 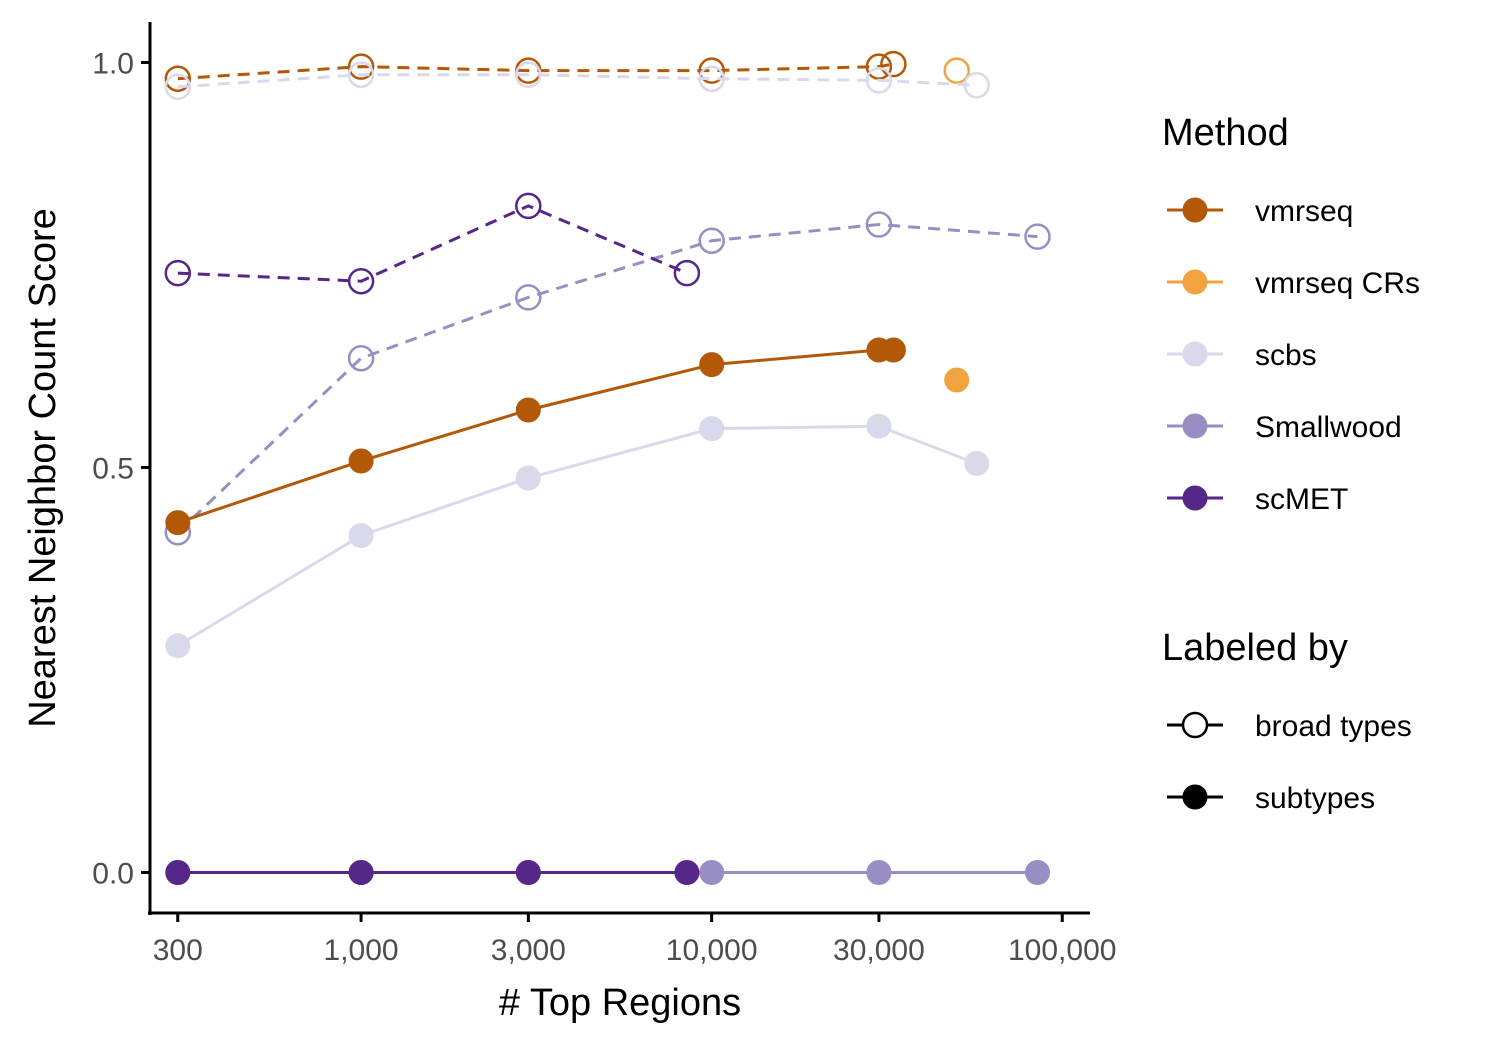 I want to click on series-vmrseq_crs-sub, so click(x=957, y=380).